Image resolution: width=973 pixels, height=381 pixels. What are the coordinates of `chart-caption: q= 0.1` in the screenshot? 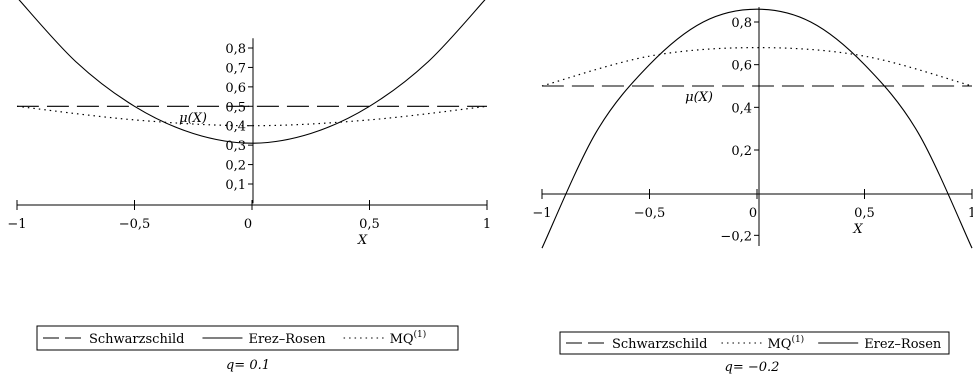 It's located at (248, 365).